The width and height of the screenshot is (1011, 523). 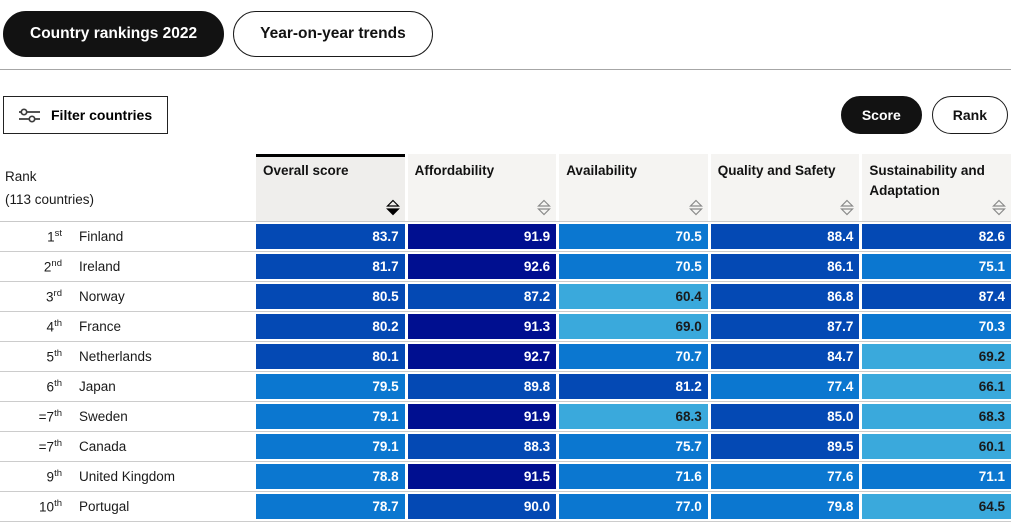 I want to click on tab-year-on-year-trends: Year-on-year trends, so click(x=333, y=34).